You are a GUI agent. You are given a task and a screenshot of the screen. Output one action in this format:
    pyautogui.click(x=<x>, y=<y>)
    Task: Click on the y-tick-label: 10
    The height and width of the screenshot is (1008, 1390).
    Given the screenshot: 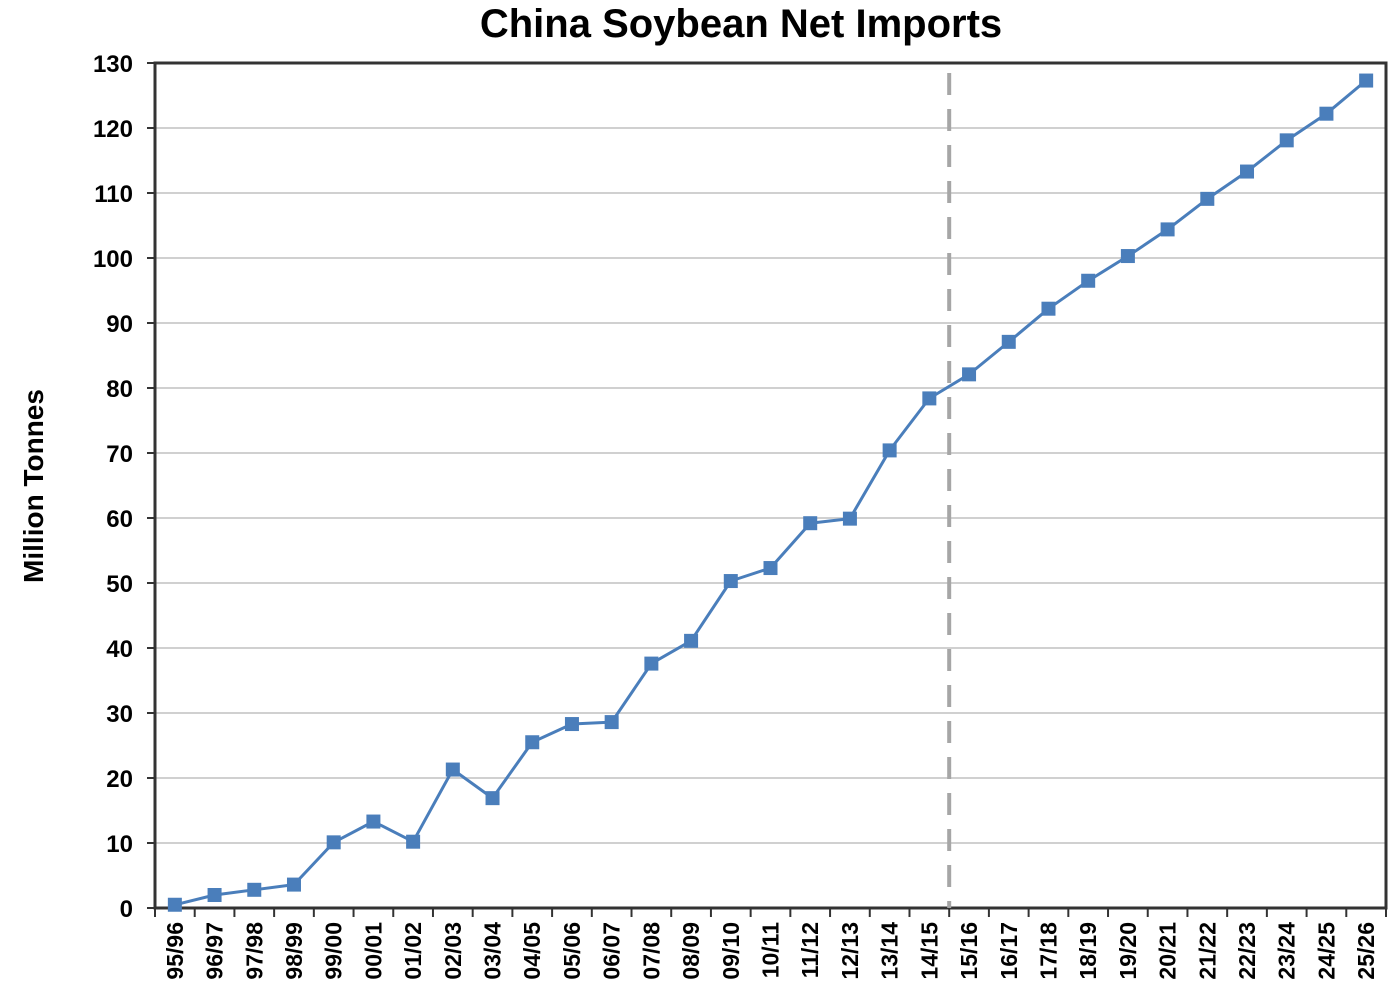 What is the action you would take?
    pyautogui.click(x=119, y=844)
    